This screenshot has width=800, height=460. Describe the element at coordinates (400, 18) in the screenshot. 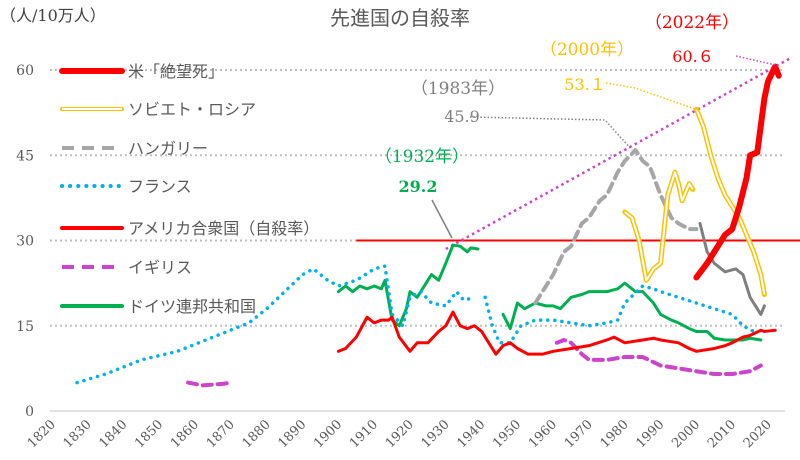

I see `chart-title: 先進国の自殺率` at that location.